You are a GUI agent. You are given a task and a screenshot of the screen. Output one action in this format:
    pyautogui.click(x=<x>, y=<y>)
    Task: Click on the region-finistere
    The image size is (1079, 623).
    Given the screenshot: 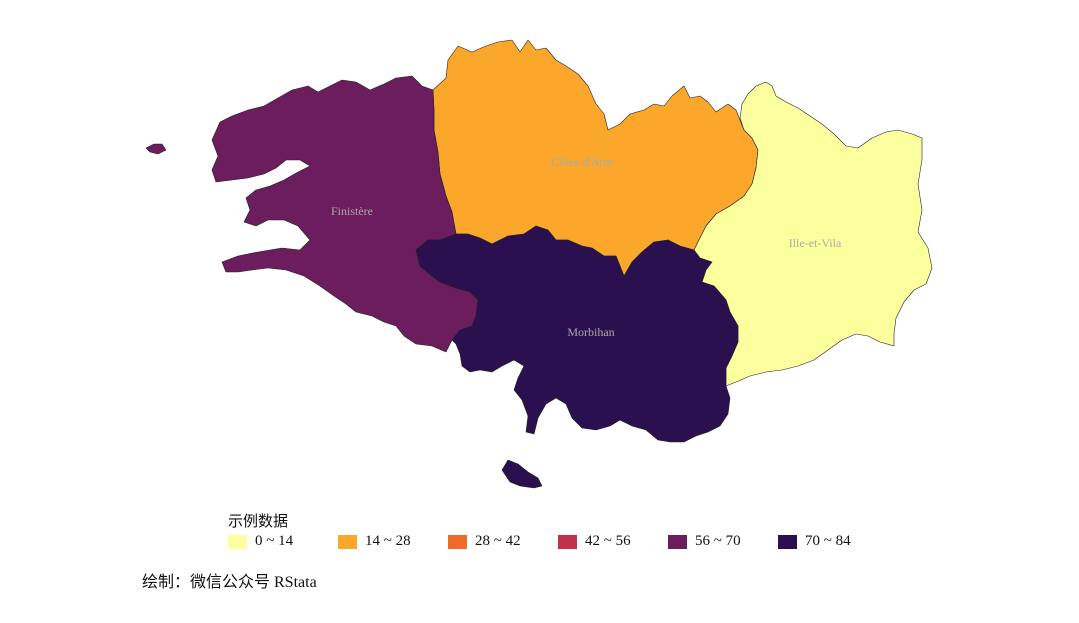 What is the action you would take?
    pyautogui.click(x=345, y=214)
    